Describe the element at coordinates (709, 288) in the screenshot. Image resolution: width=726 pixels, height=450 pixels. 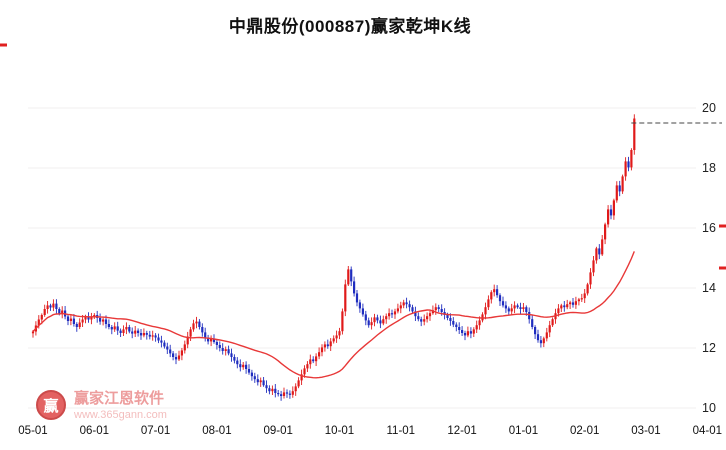
I see `y-axis-label: 14` at that location.